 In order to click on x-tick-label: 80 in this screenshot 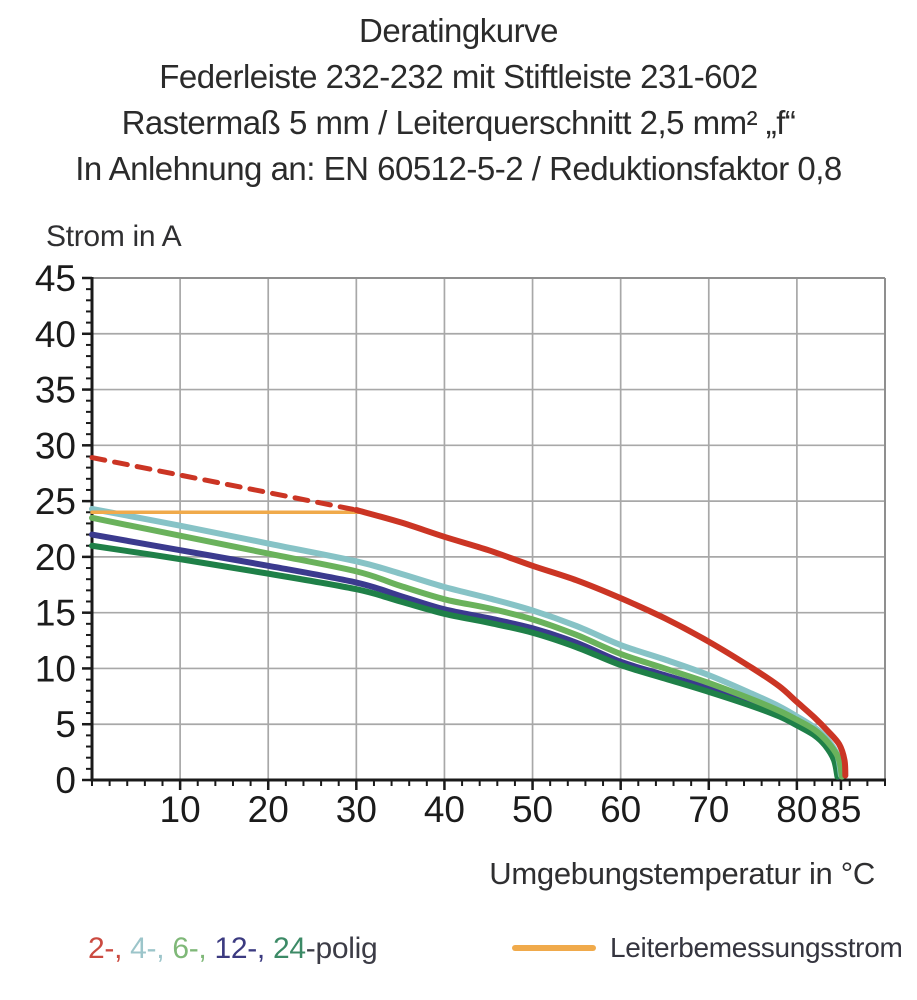, I will do `click(796, 809)`.